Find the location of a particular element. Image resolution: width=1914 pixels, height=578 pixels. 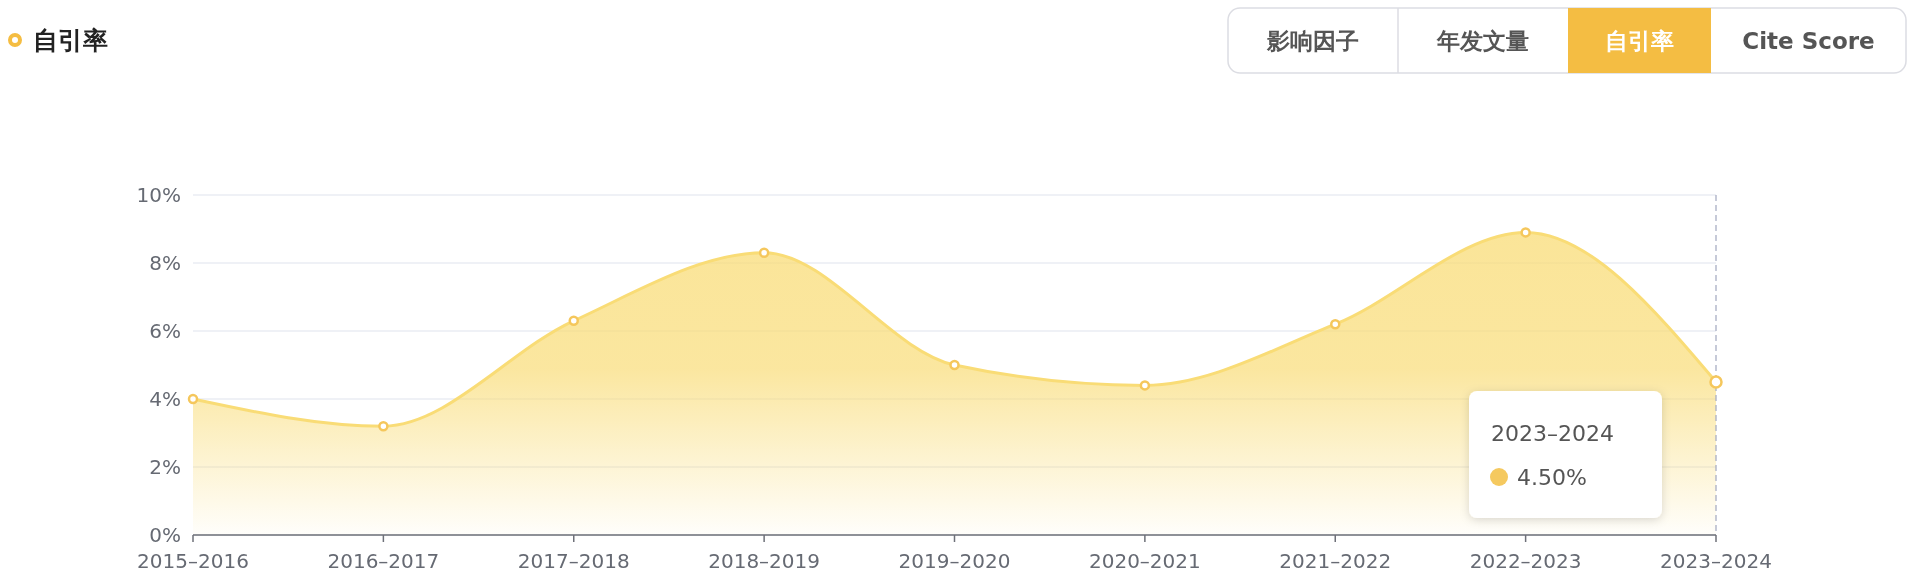

x-tick-label: 2019–2020 is located at coordinates (954, 561).